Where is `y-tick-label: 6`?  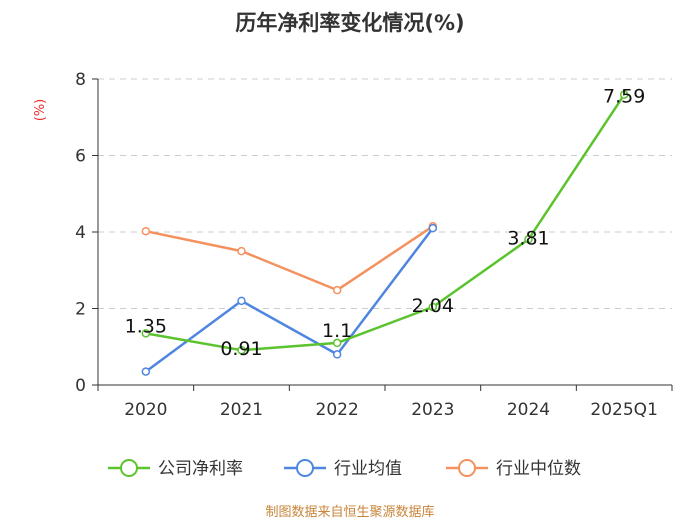
y-tick-label: 6 is located at coordinates (80, 157).